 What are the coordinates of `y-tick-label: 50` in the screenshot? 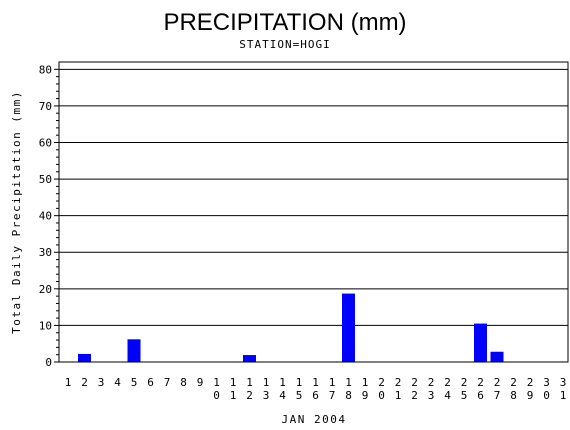 It's located at (45, 179).